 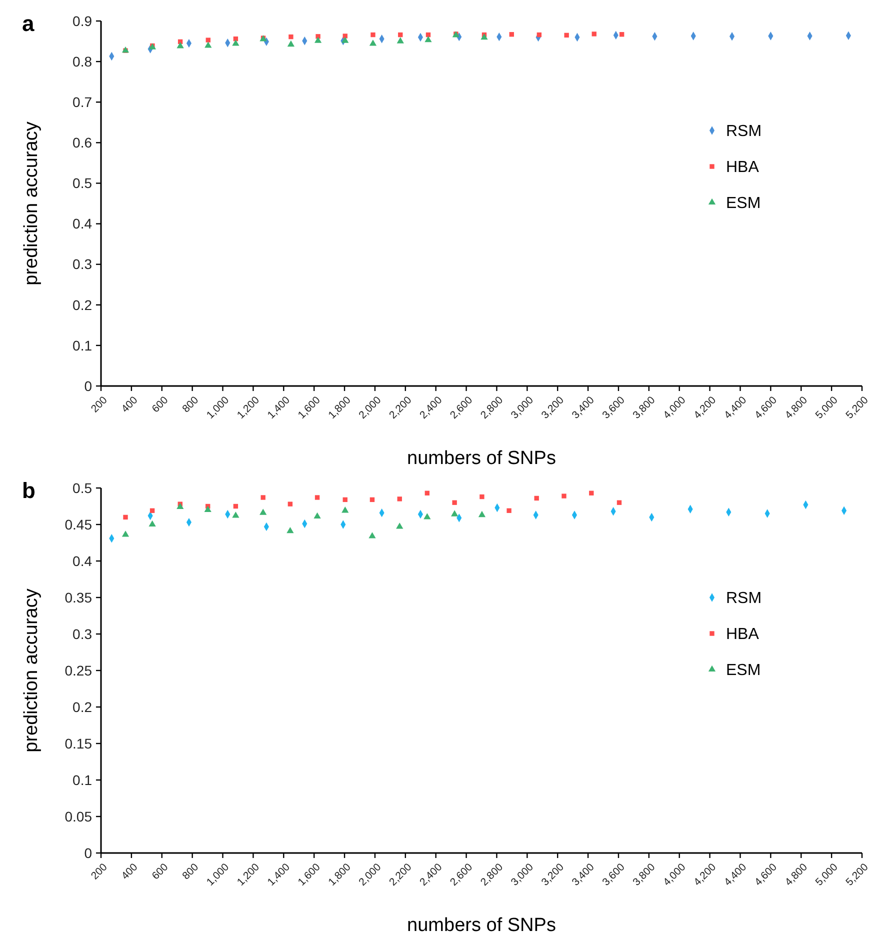 I want to click on y-tick-label: 0.45, so click(x=78, y=524).